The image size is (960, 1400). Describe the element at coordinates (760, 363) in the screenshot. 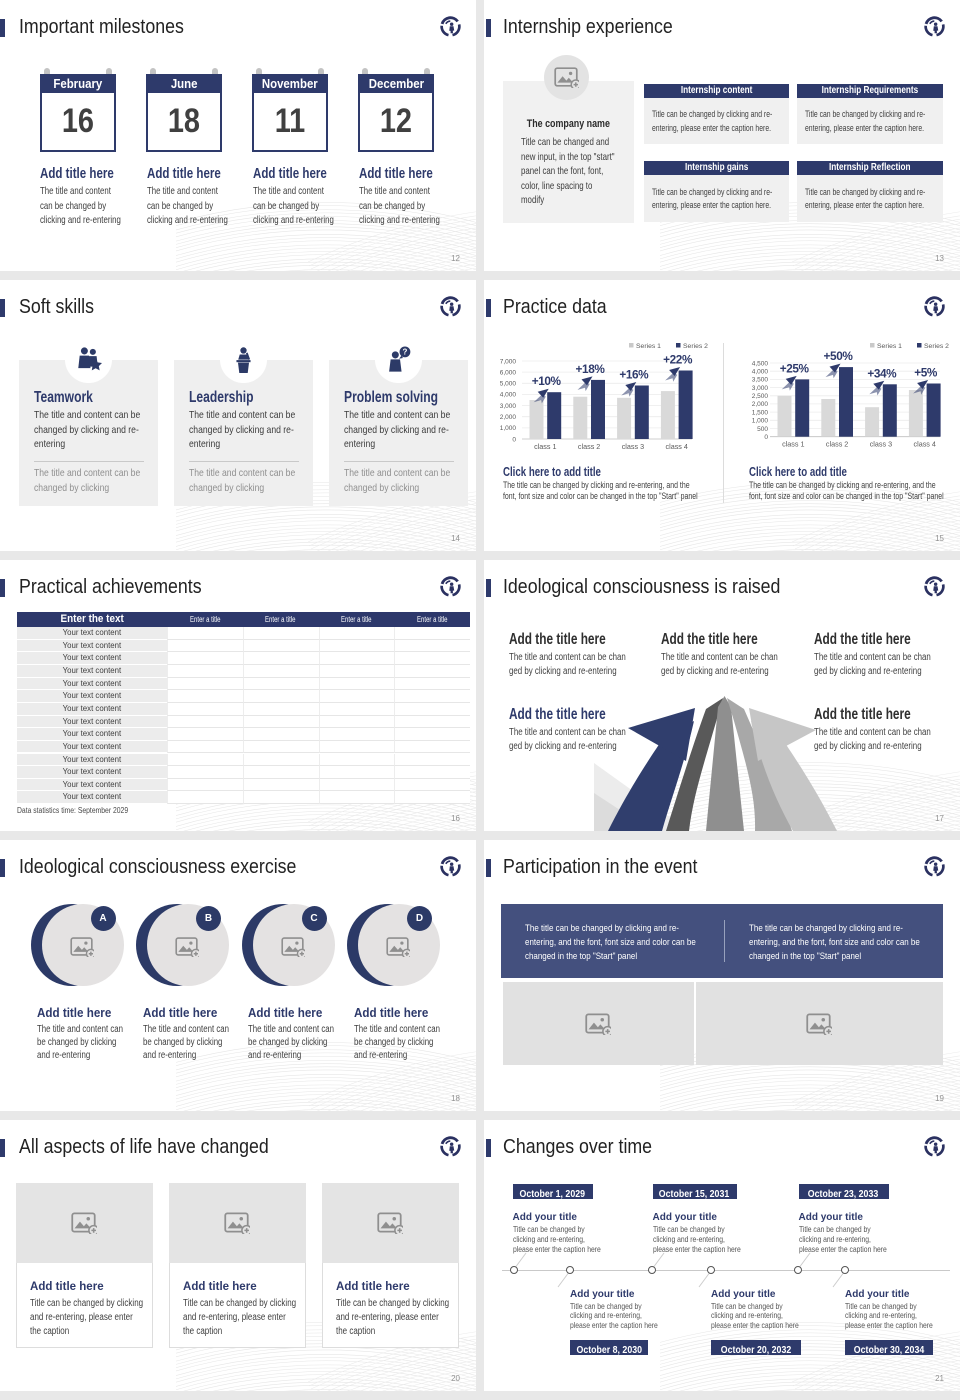

I see `svg-text: 4,500` at that location.